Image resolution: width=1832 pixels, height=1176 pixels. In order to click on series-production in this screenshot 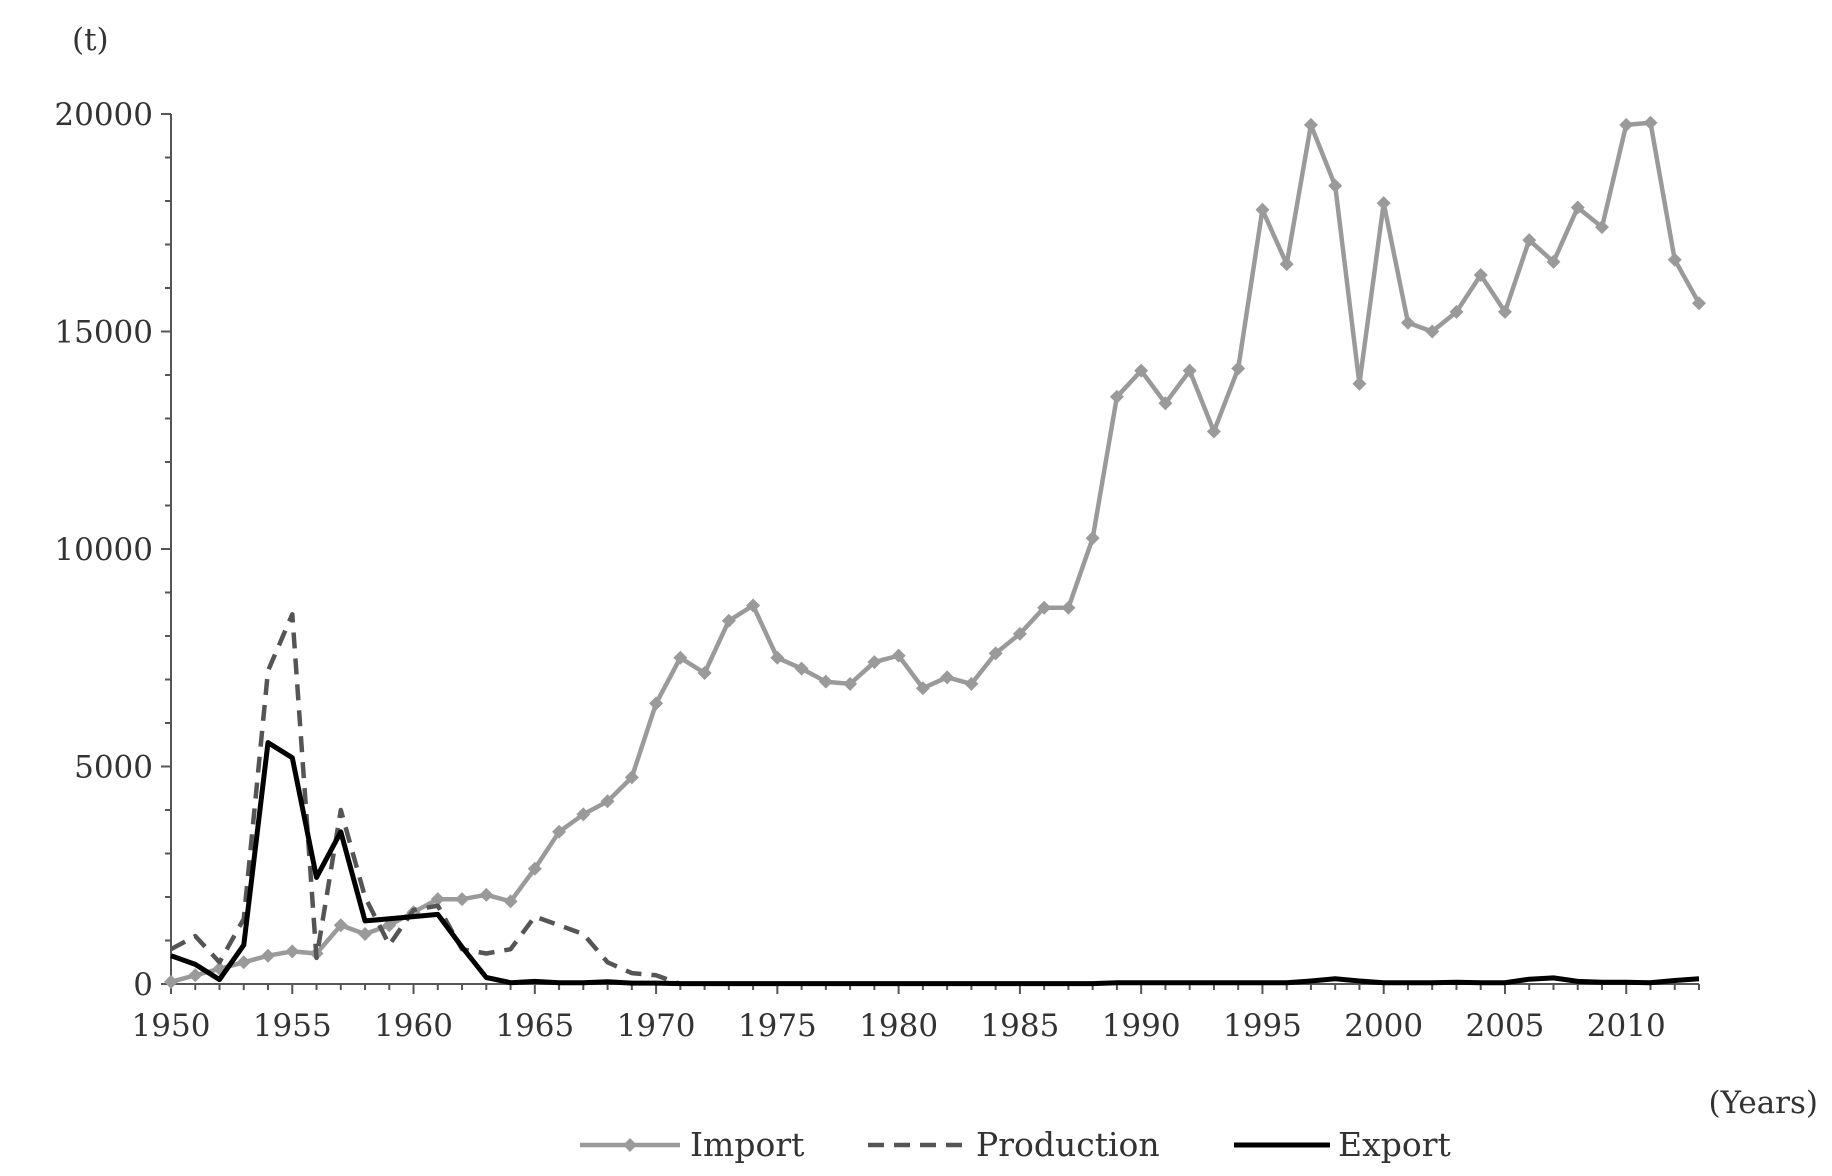, I will do `click(425, 799)`.